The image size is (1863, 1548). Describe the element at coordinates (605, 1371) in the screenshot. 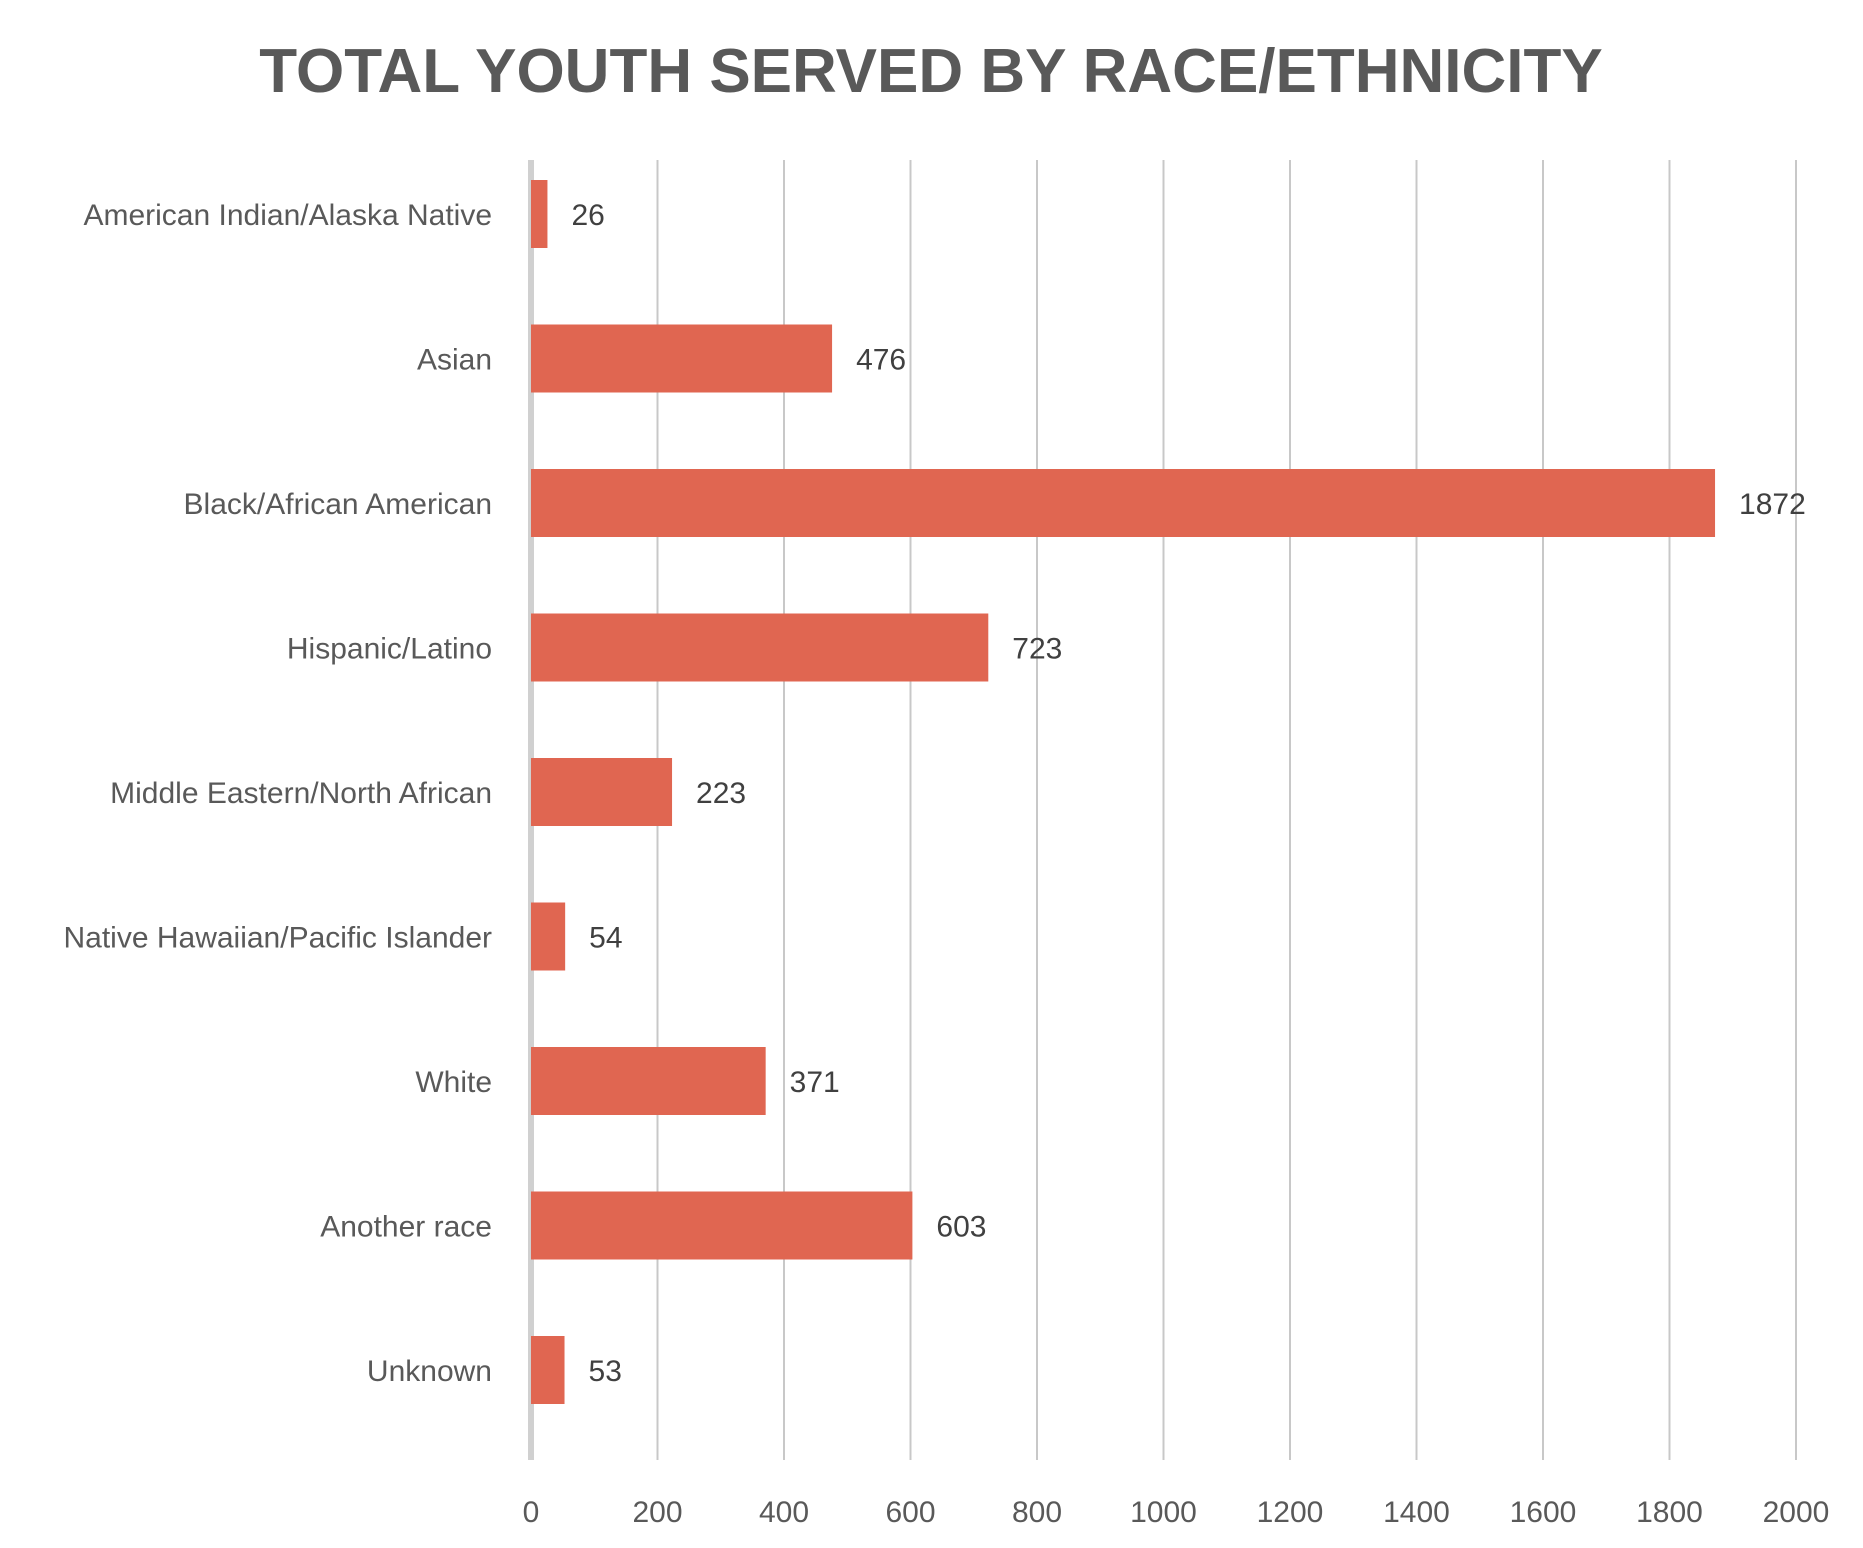

I see `data-label: 53` at that location.